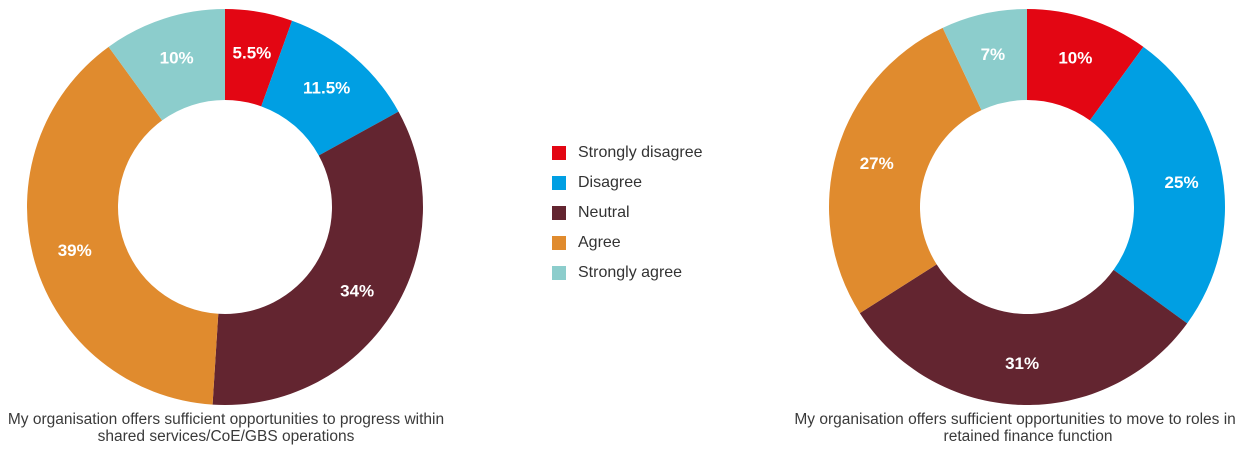 This screenshot has height=459, width=1237. I want to click on legend-swatch-strongly-disagree, so click(559, 153).